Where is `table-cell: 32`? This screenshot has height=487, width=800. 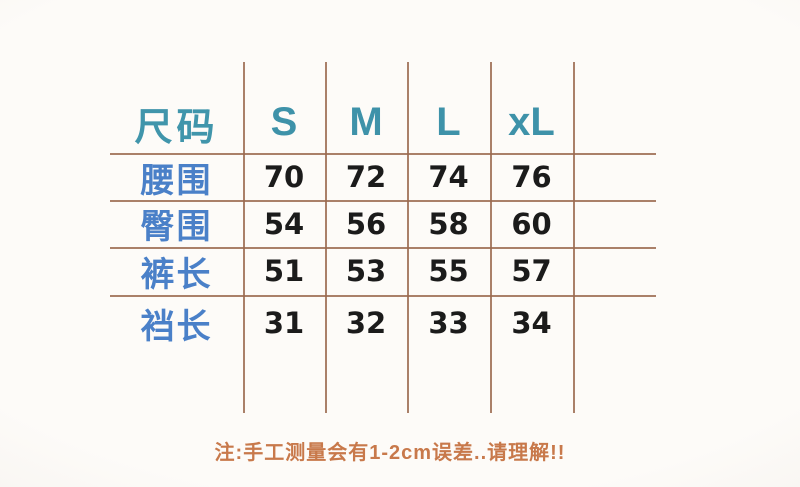 table-cell: 32 is located at coordinates (366, 323).